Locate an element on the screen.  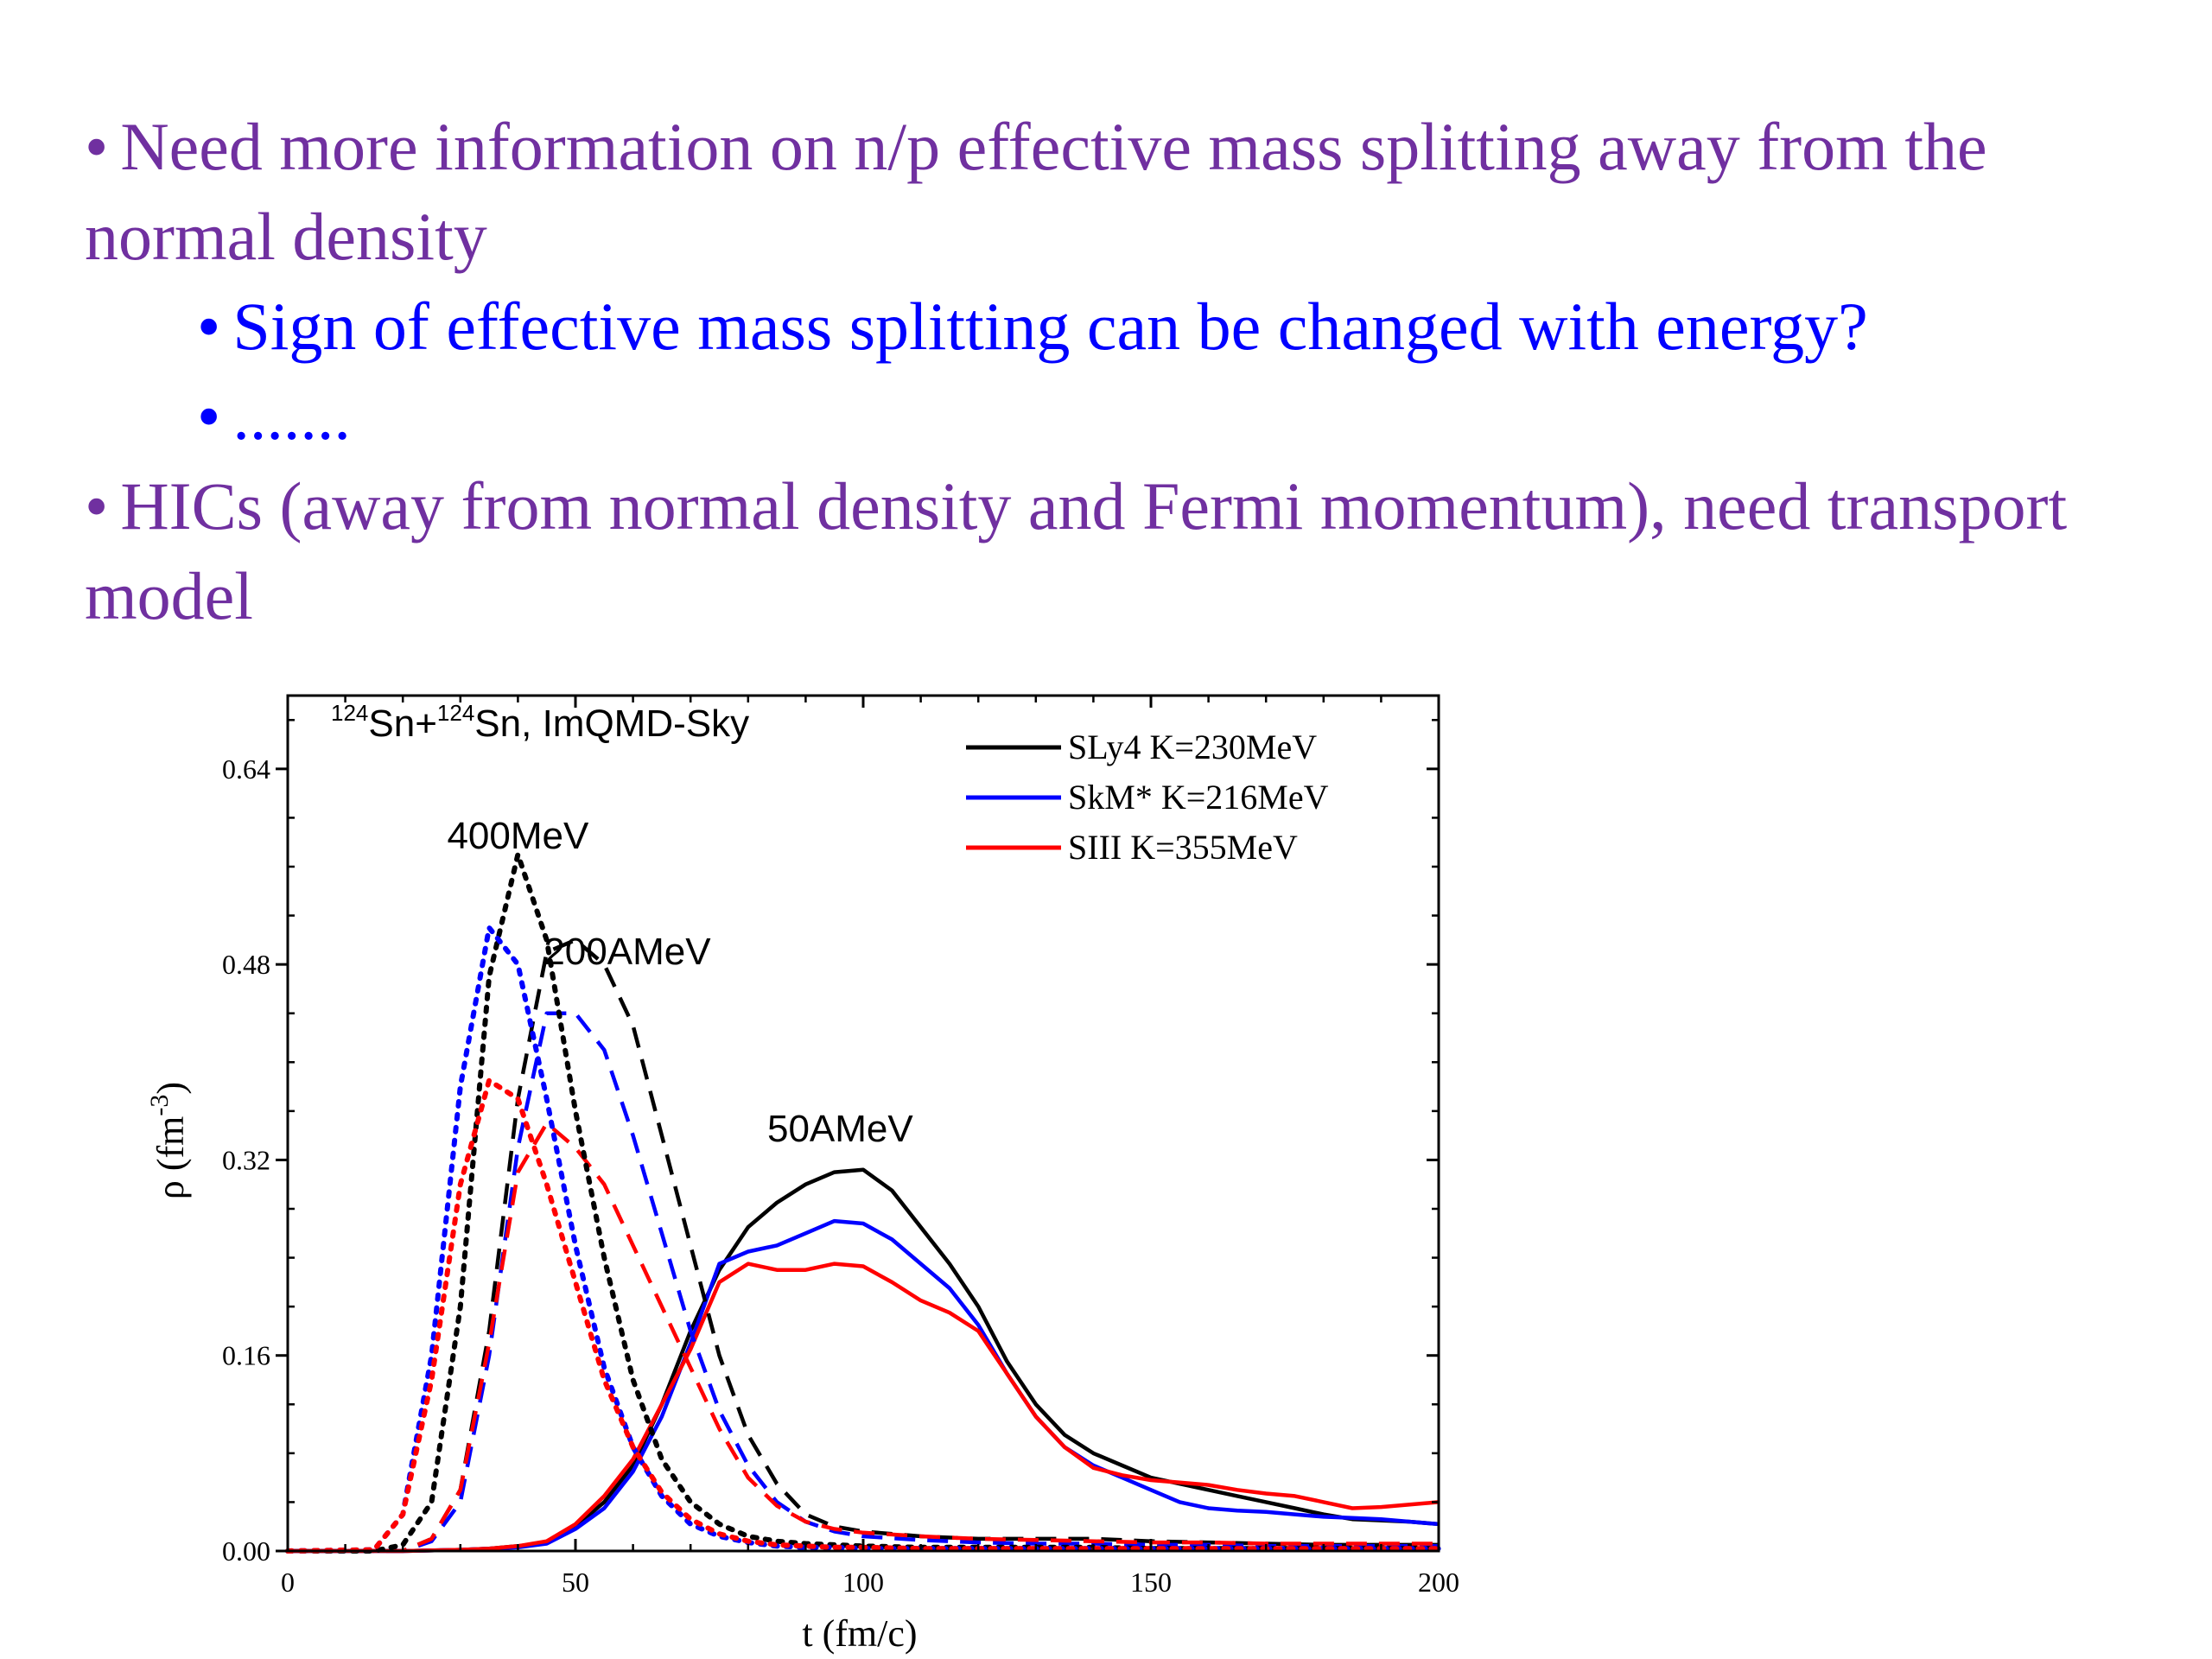
chart-title-part: Sn, ImQMD-Sky is located at coordinates (611, 723).